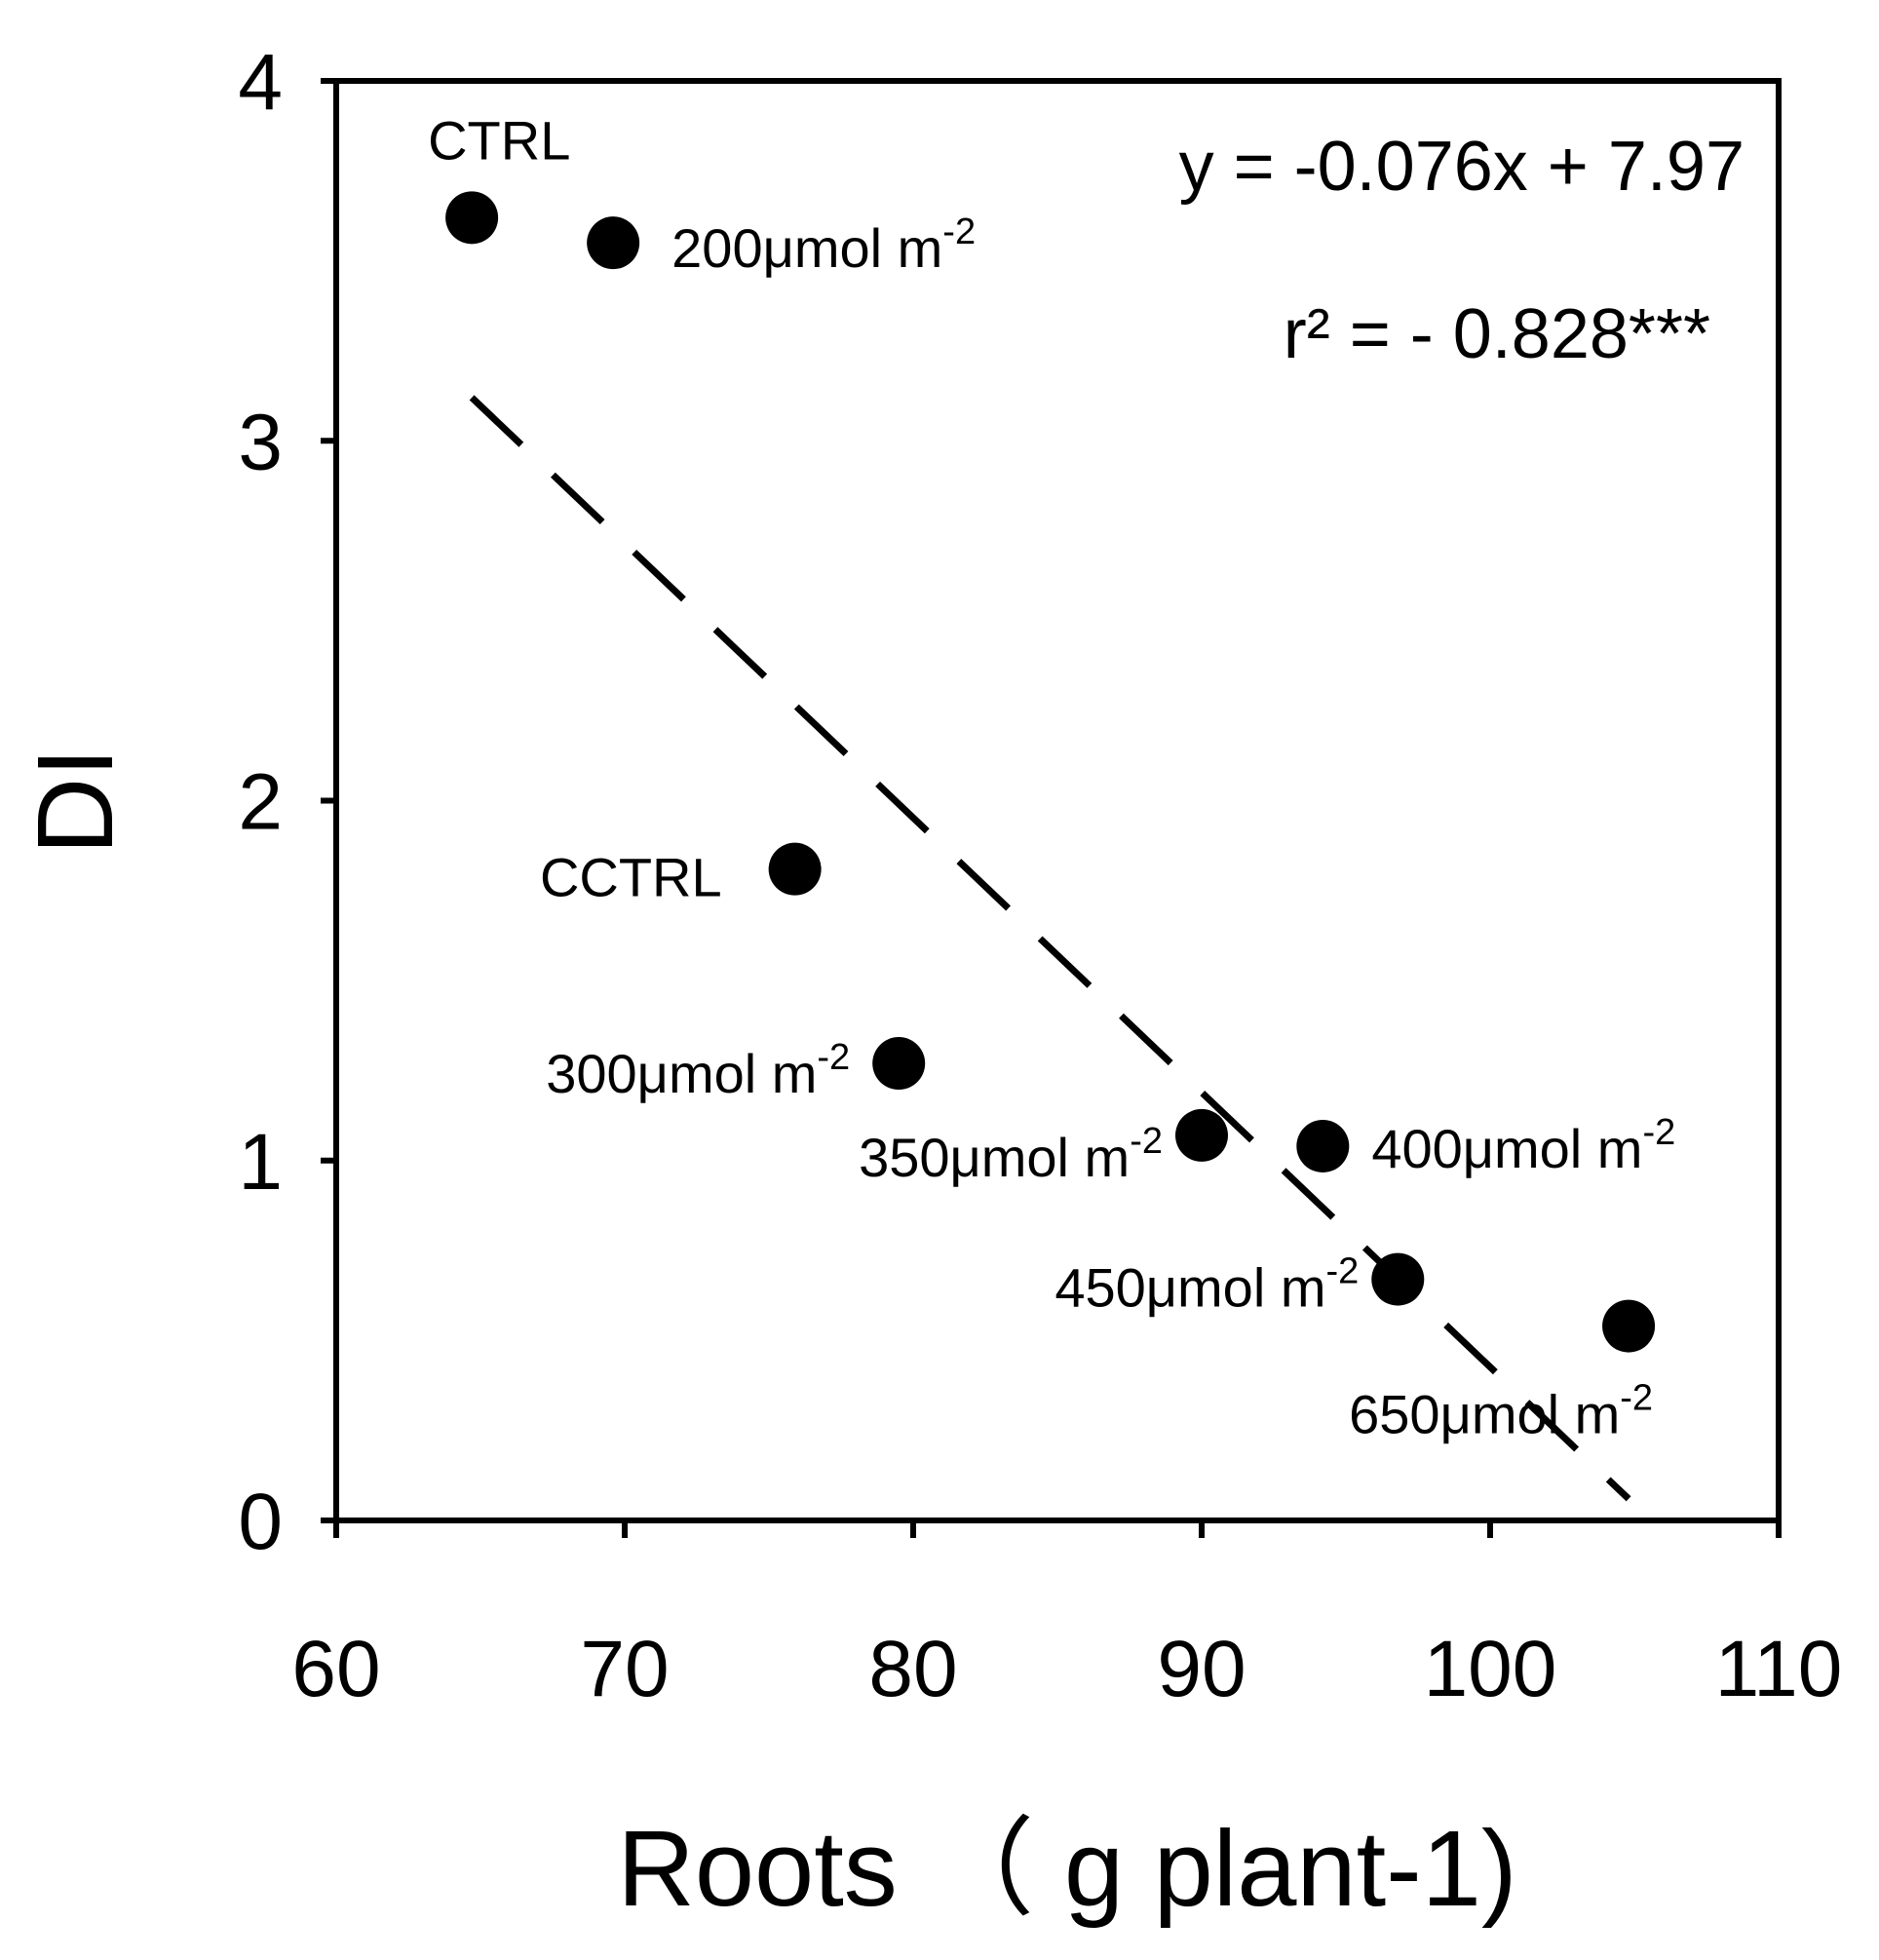 This screenshot has height=1960, width=1879. Describe the element at coordinates (260, 83) in the screenshot. I see `y-tick-label: 4` at that location.